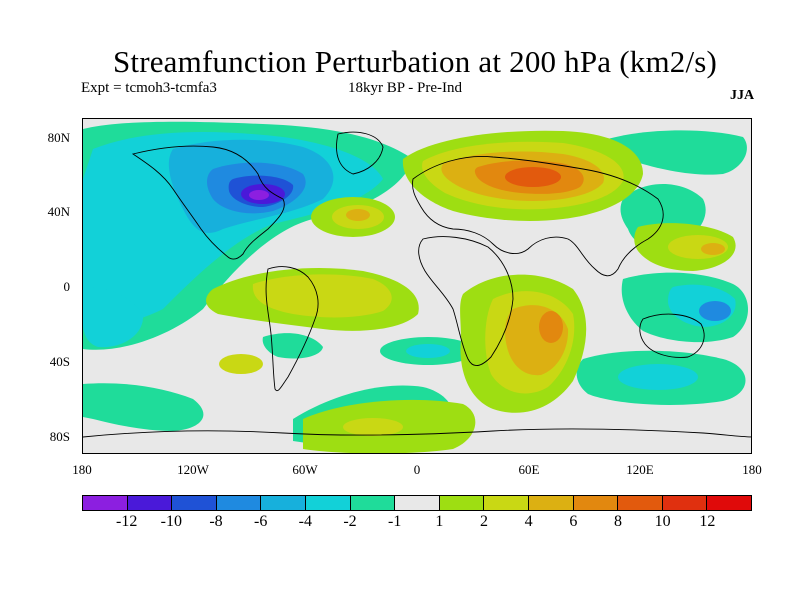 This screenshot has height=600, width=800. I want to click on experiment-label: Expt = tcmoh3-tcmfa3, so click(149, 88).